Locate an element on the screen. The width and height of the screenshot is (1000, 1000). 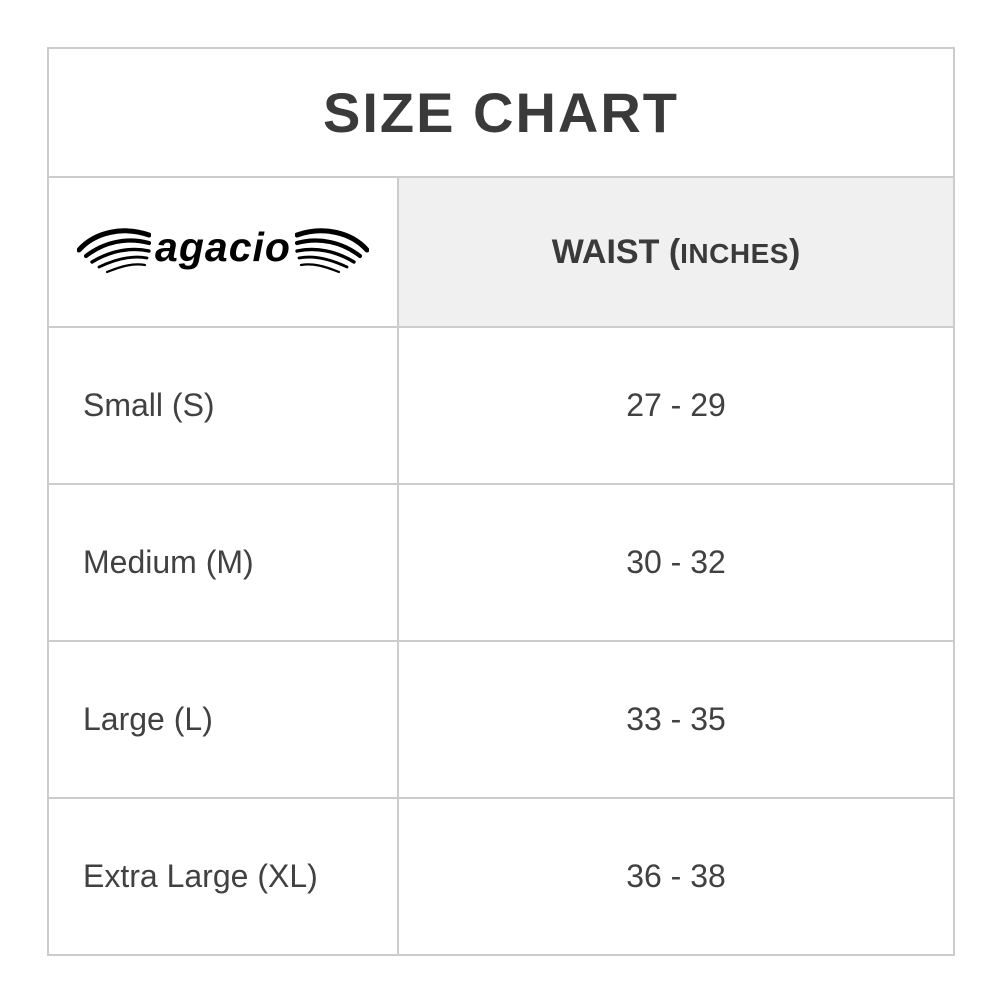
waist-header-unit: INCHES is located at coordinates (734, 253).